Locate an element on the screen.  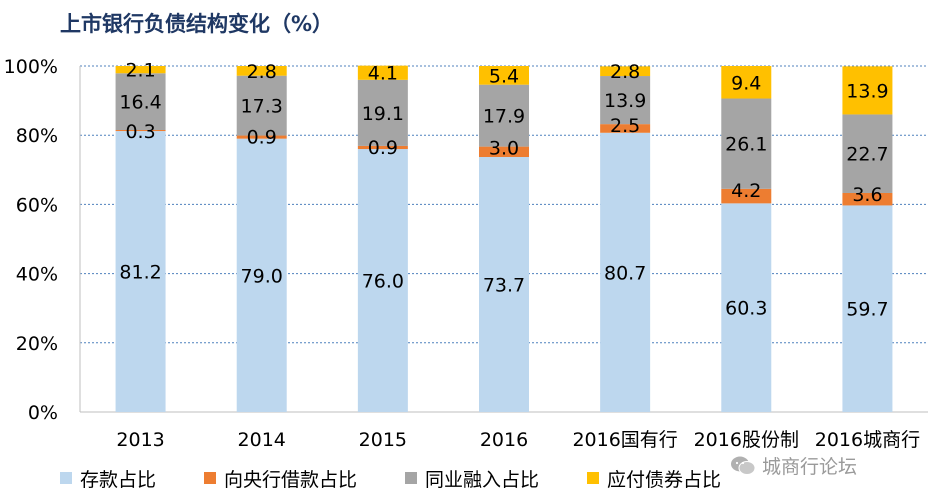
data-label: 4.1 is located at coordinates (383, 74).